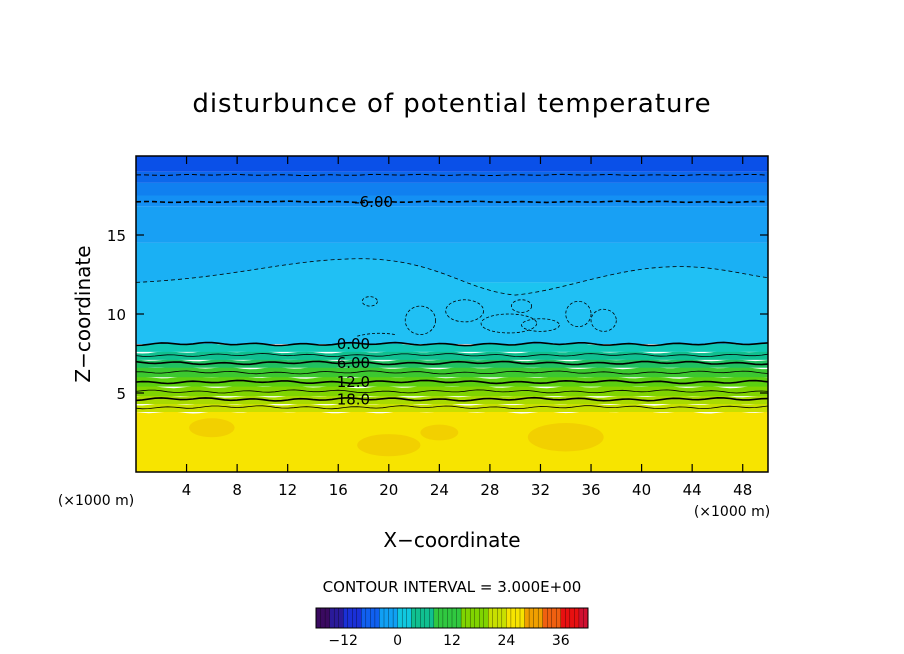 The height and width of the screenshot is (654, 904). Describe the element at coordinates (451, 104) in the screenshot. I see `chart-title: disturbunce of potential temperature` at that location.